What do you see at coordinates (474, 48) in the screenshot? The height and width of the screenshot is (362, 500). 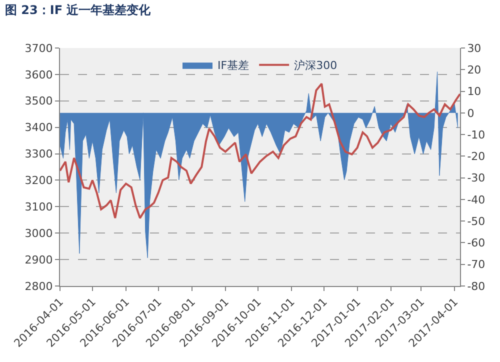 I see `y2-tick-label: 30` at bounding box center [474, 48].